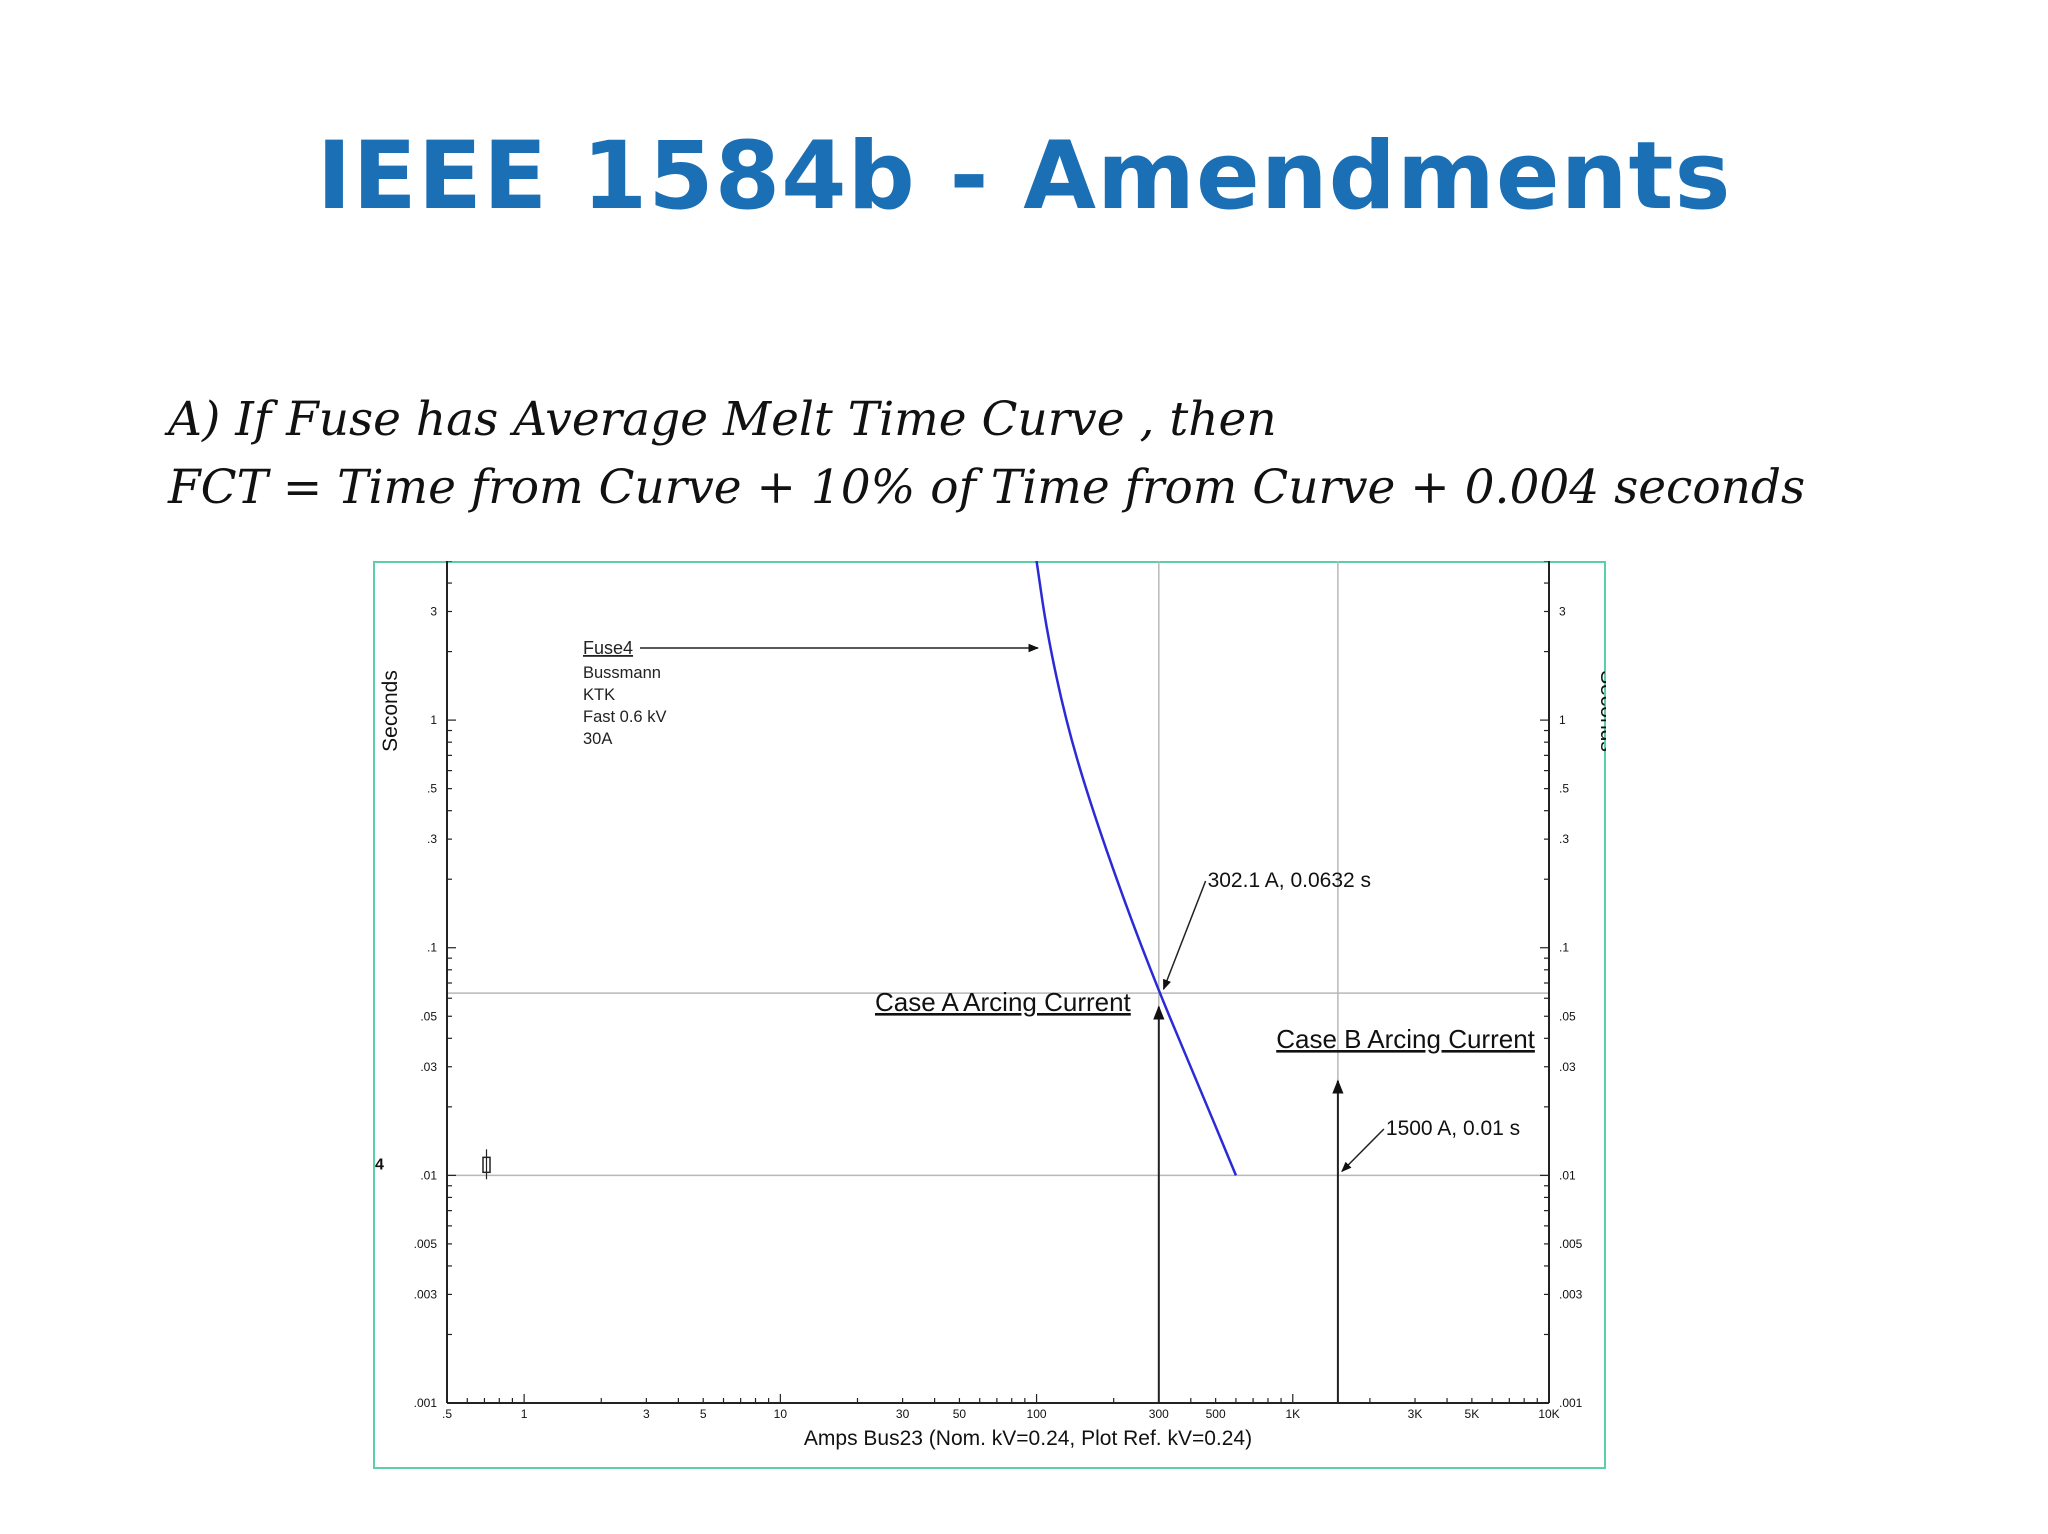  What do you see at coordinates (1571, 1403) in the screenshot?
I see `y-tick-label-right: .001` at bounding box center [1571, 1403].